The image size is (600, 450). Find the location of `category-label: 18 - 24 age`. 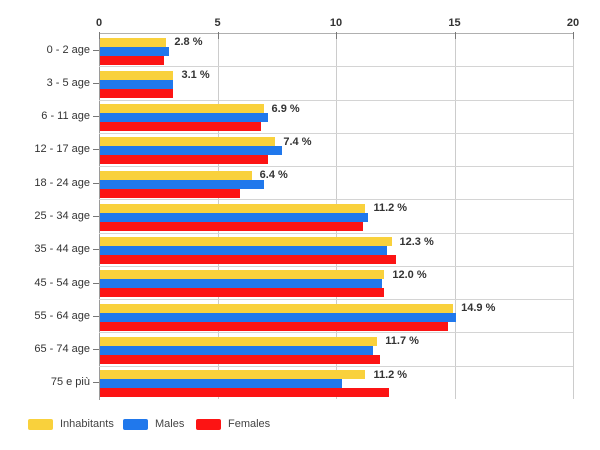

category-label: 18 - 24 age is located at coordinates (62, 182).